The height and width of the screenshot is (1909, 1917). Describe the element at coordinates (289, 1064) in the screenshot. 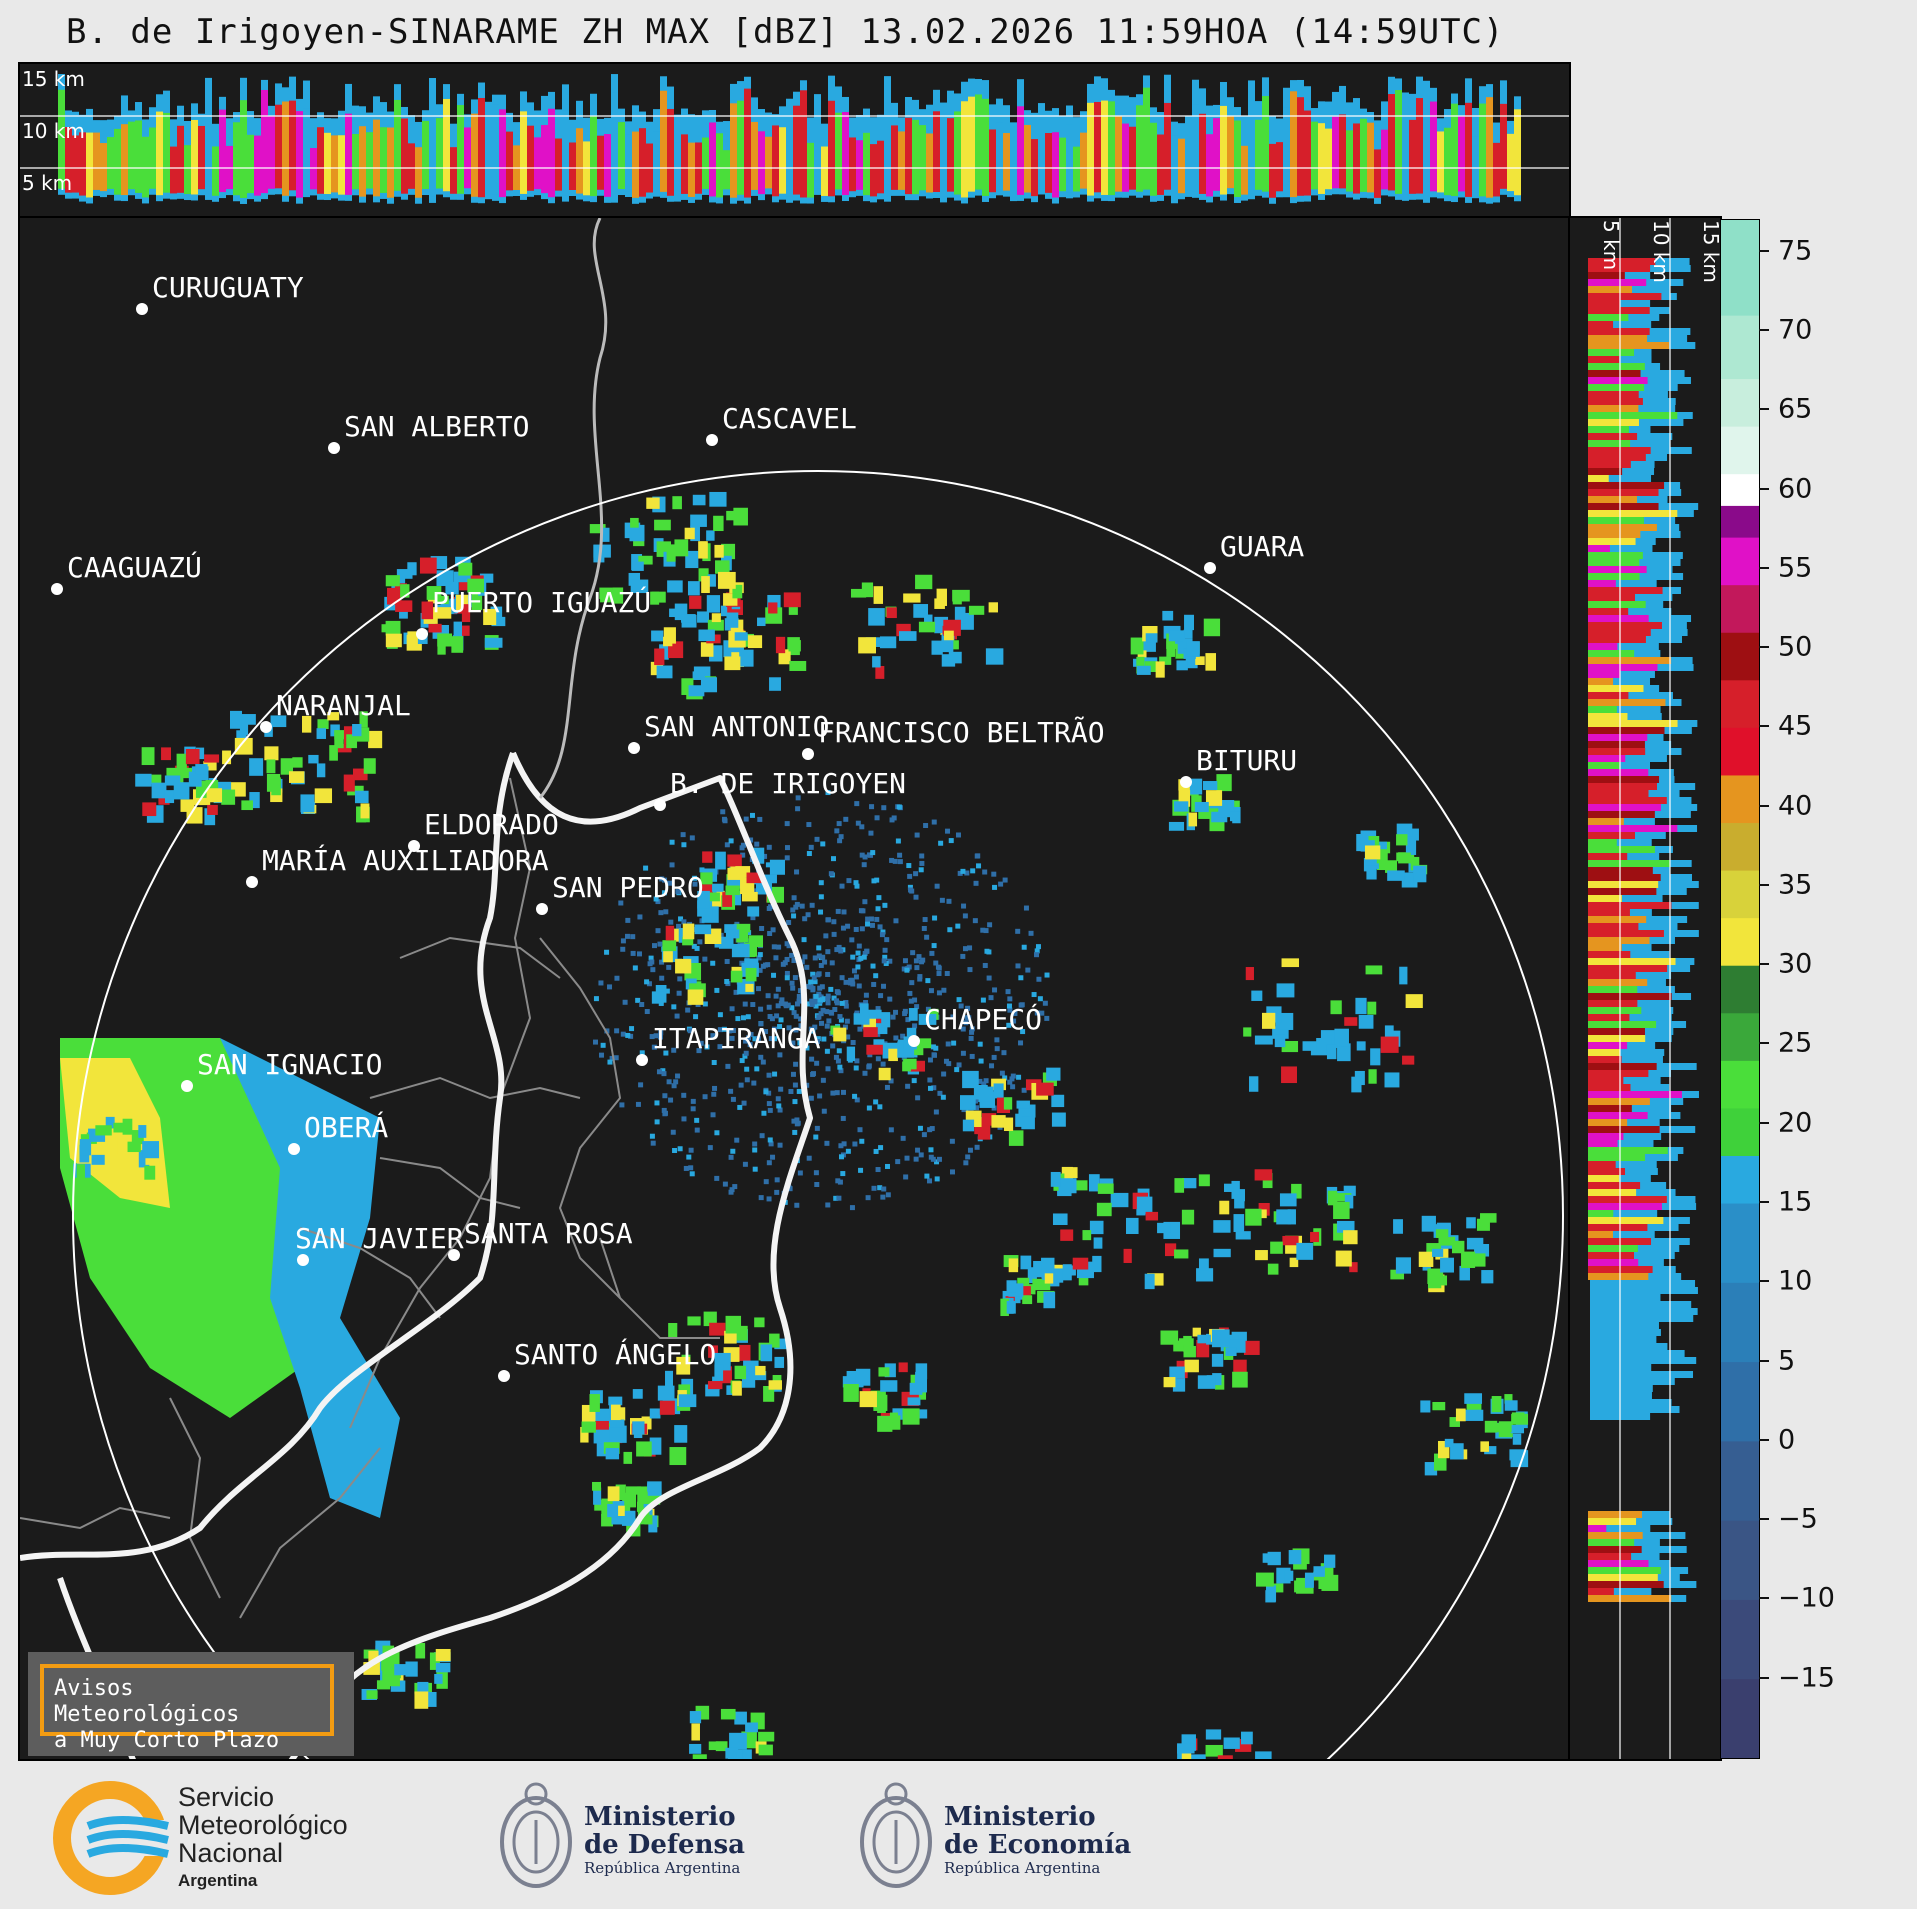

I see `city-label: SAN IGNACIO` at that location.